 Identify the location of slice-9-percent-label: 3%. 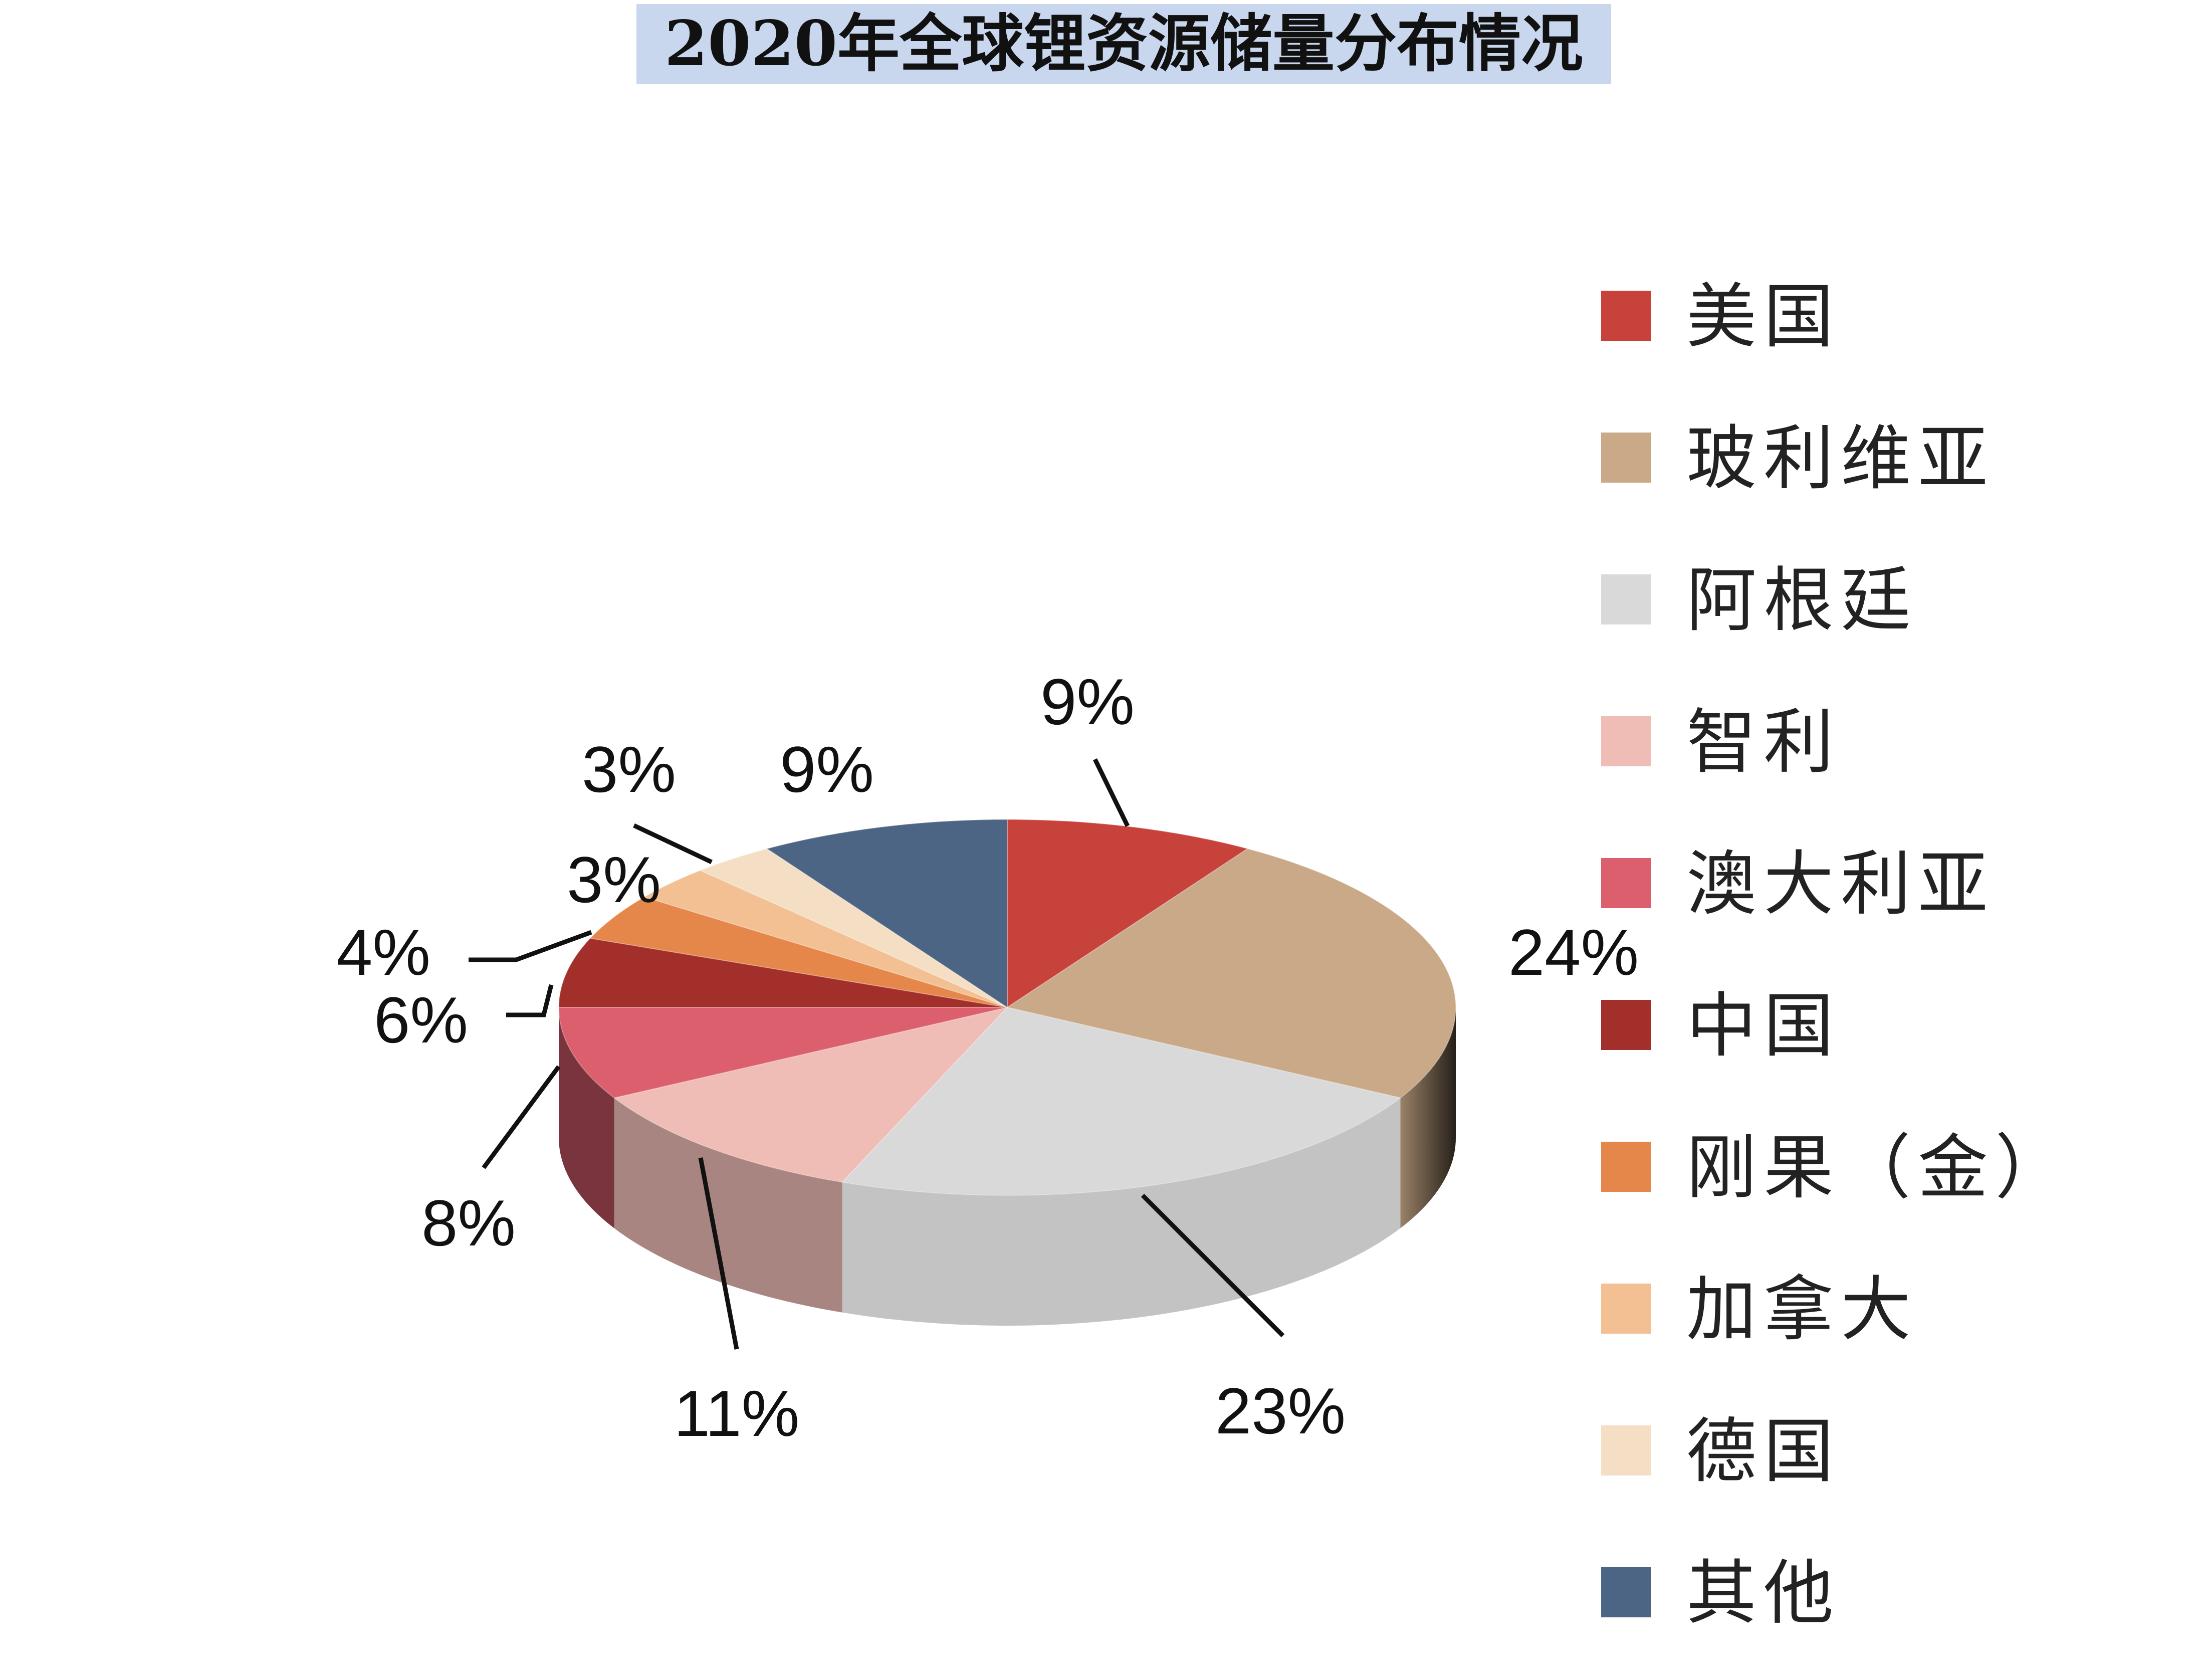
(629, 769).